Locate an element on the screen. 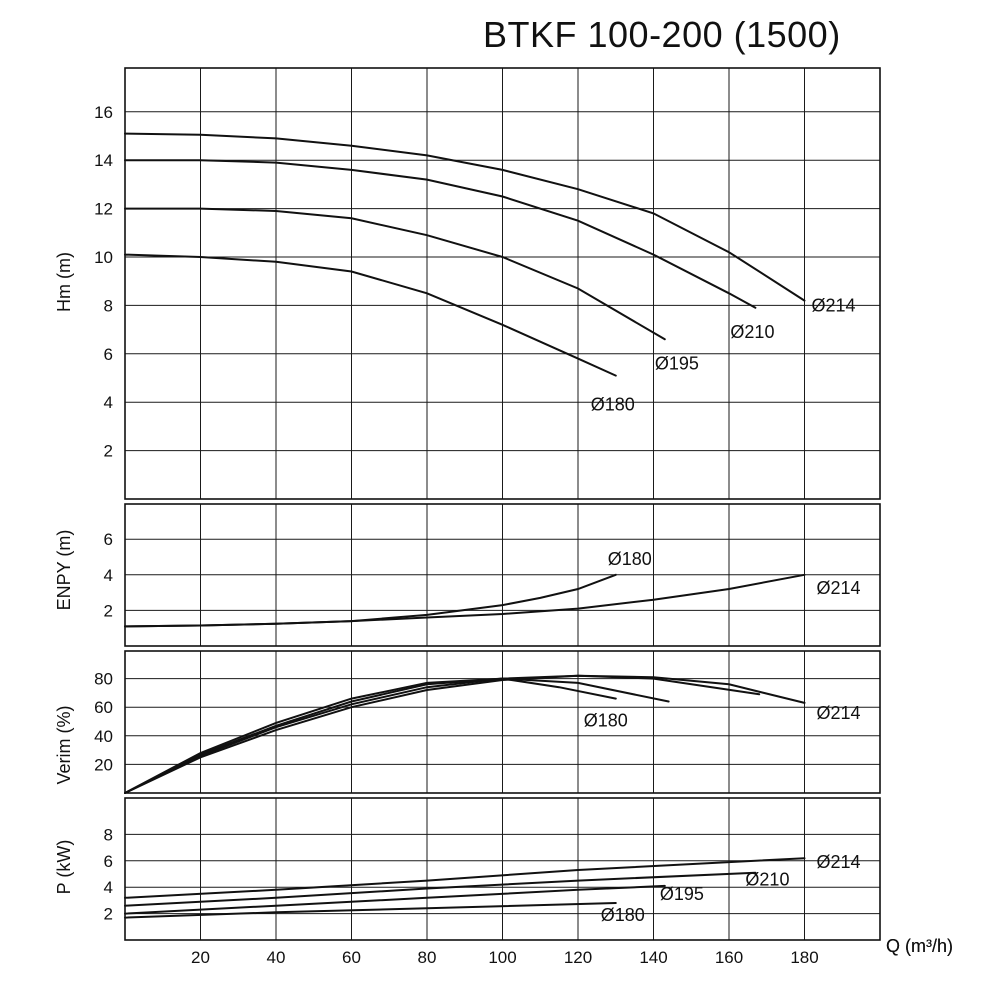 The width and height of the screenshot is (1000, 1000). y-axis-label: Hm (m) is located at coordinates (64, 282).